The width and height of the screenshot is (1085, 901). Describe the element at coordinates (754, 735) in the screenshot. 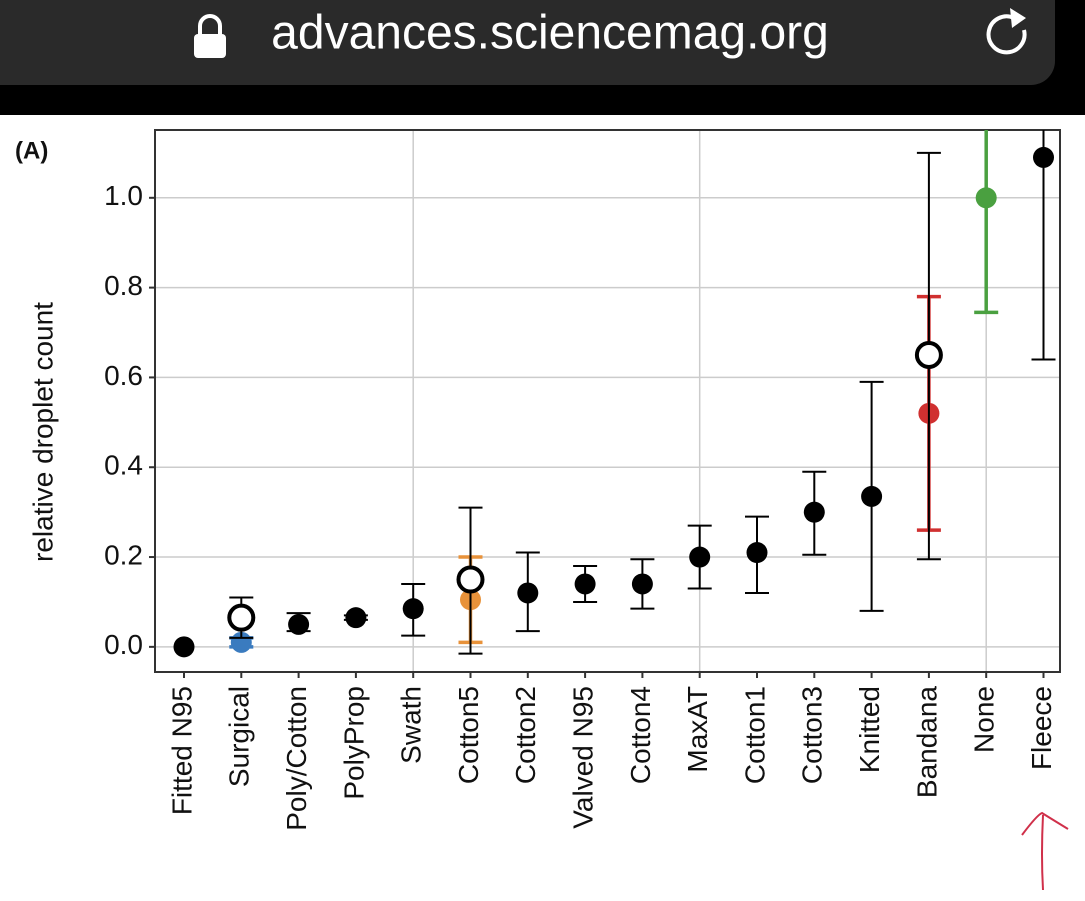

I see `x-tick-label: Cotton1` at that location.